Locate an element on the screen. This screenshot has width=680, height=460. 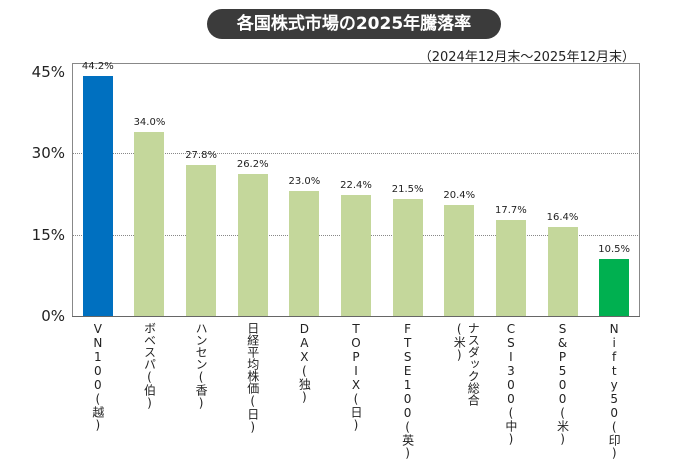
data-label: 27.8% is located at coordinates (201, 156).